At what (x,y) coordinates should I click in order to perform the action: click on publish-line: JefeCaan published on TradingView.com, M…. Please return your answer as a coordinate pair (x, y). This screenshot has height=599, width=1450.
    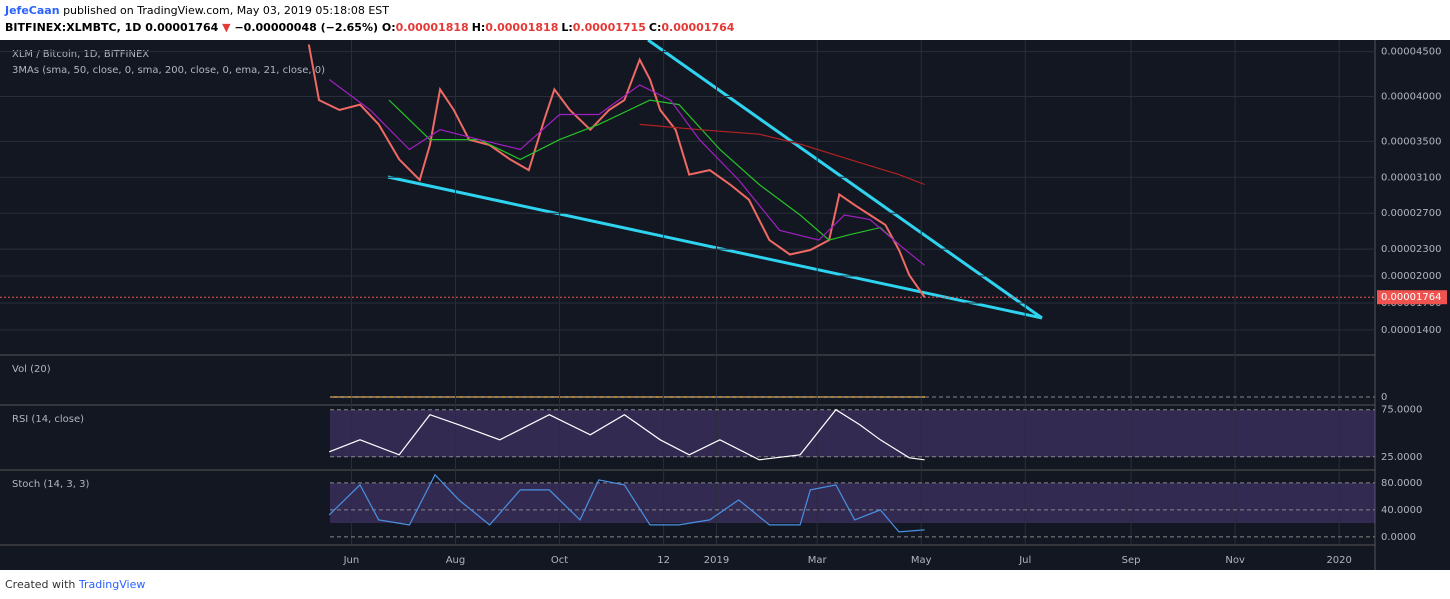
    Looking at the image, I should click on (197, 10).